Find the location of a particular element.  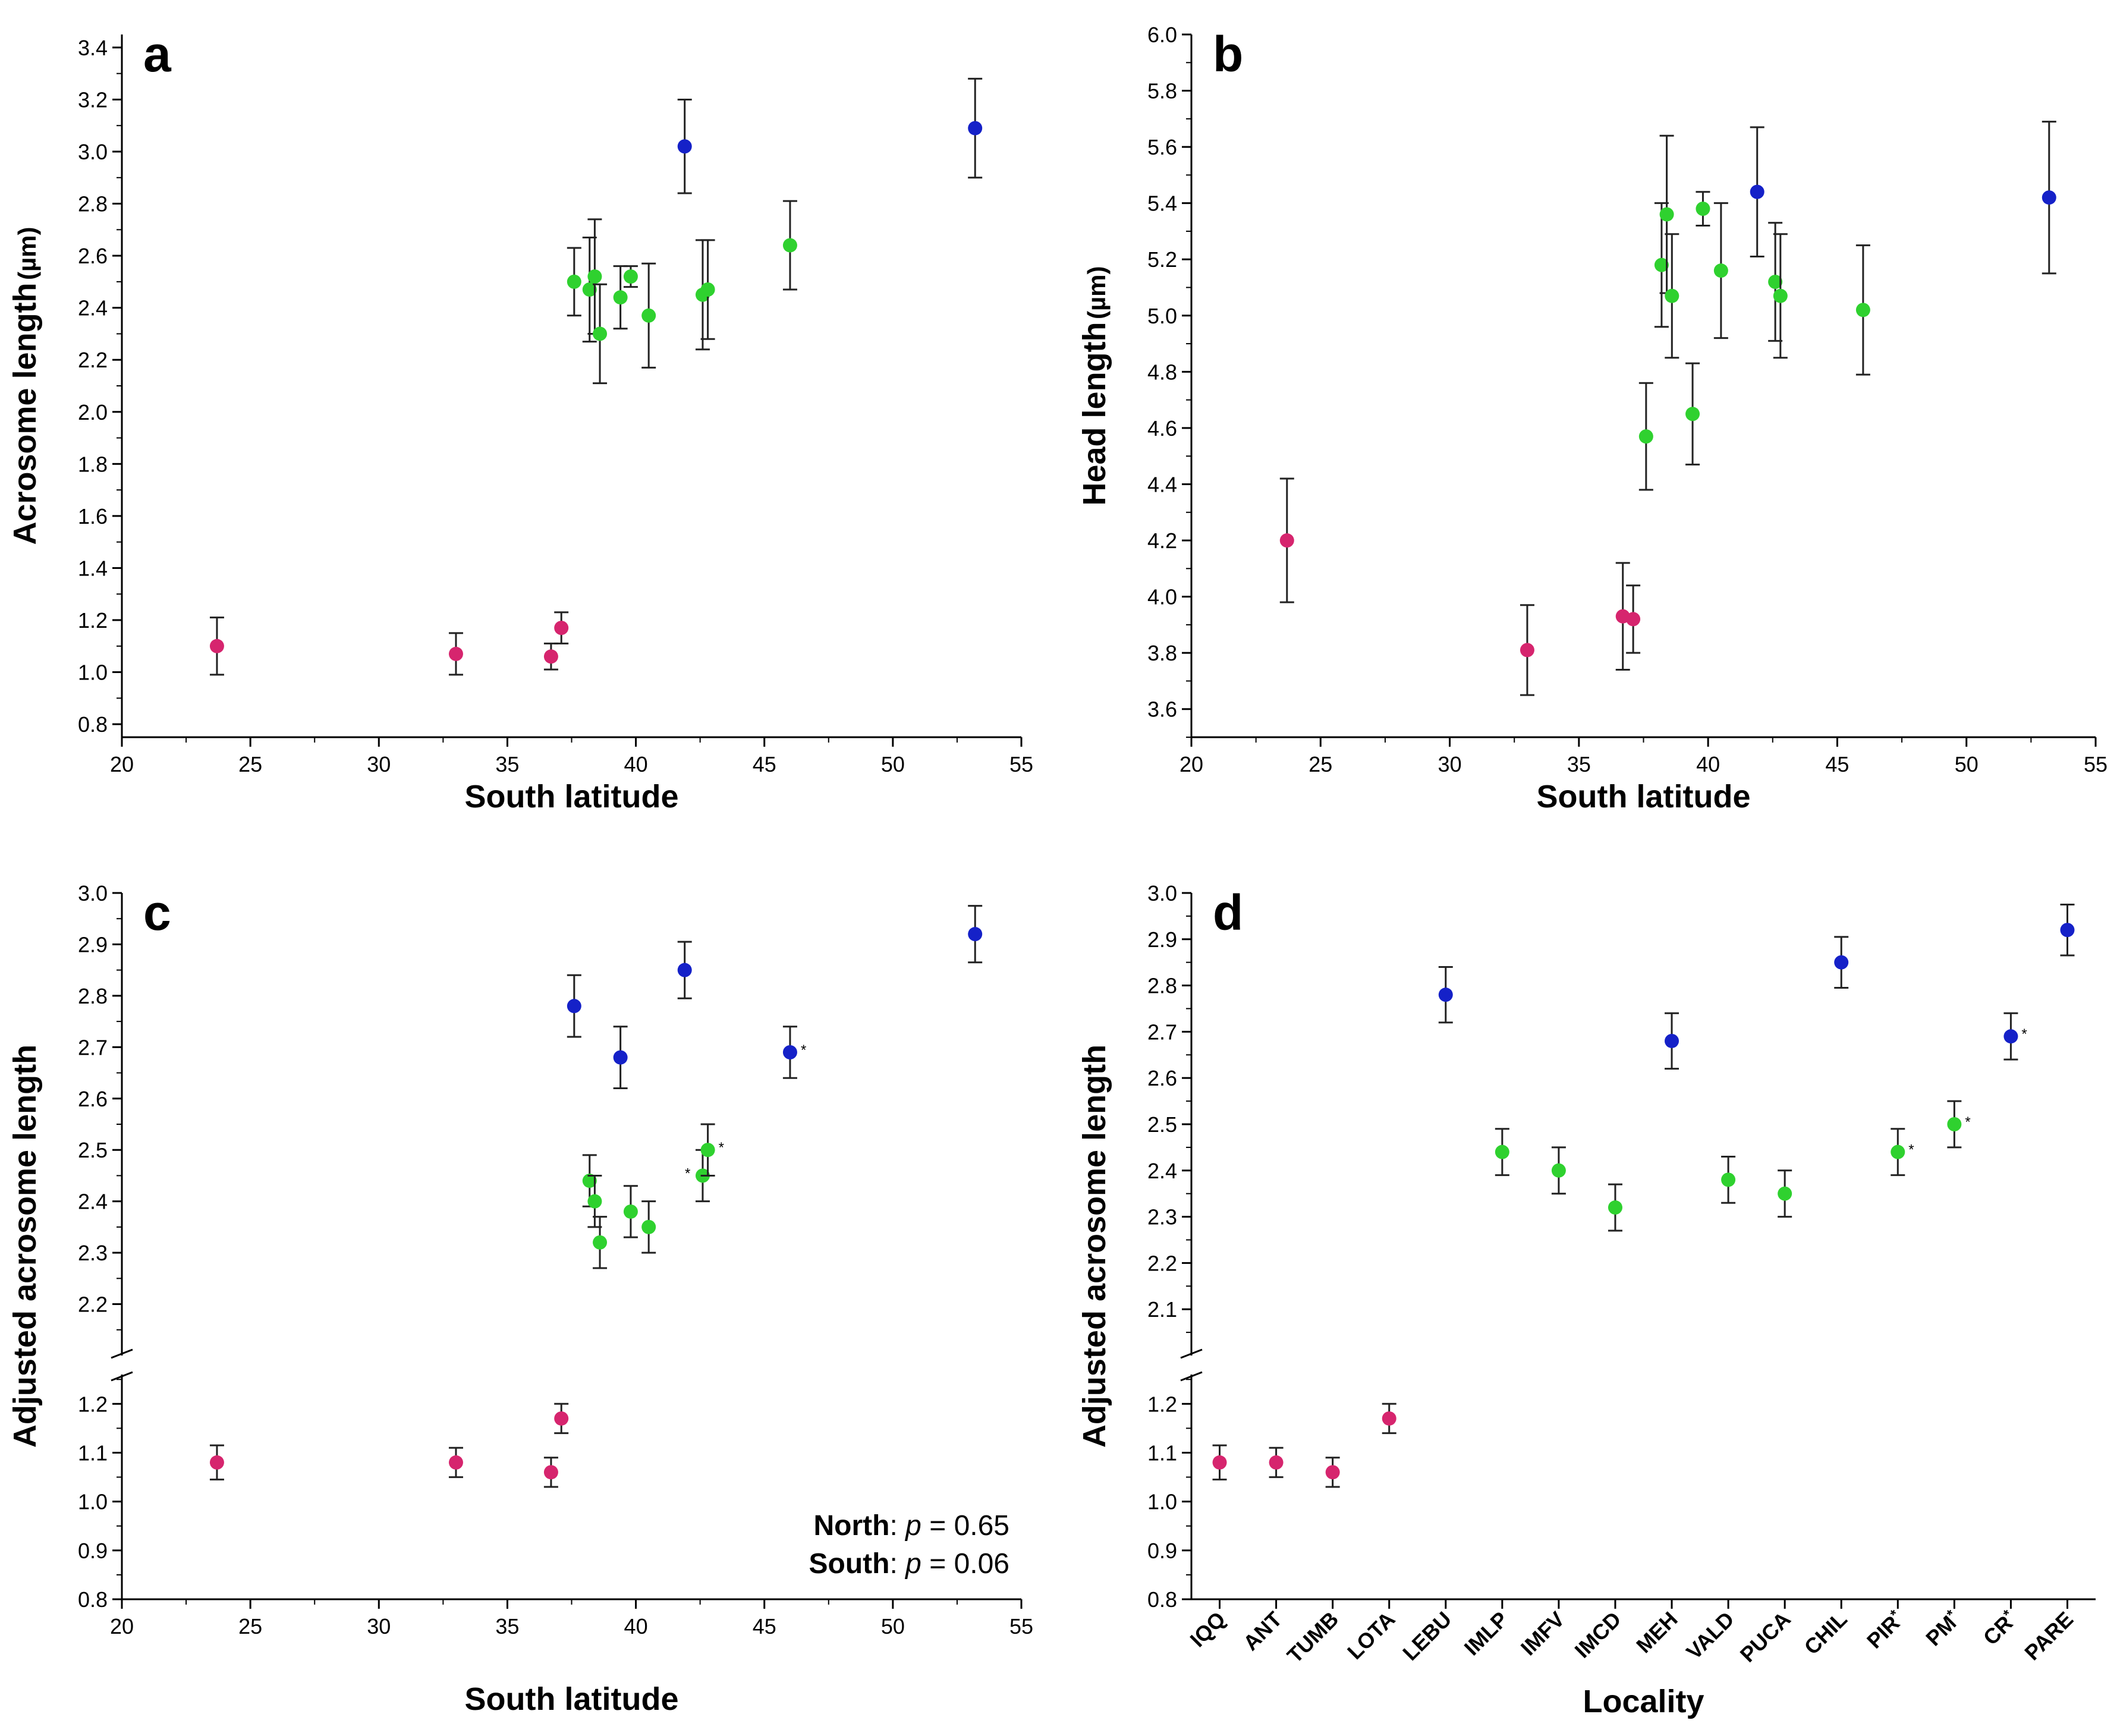

x-tick-label: IMLP is located at coordinates (1487, 1633).